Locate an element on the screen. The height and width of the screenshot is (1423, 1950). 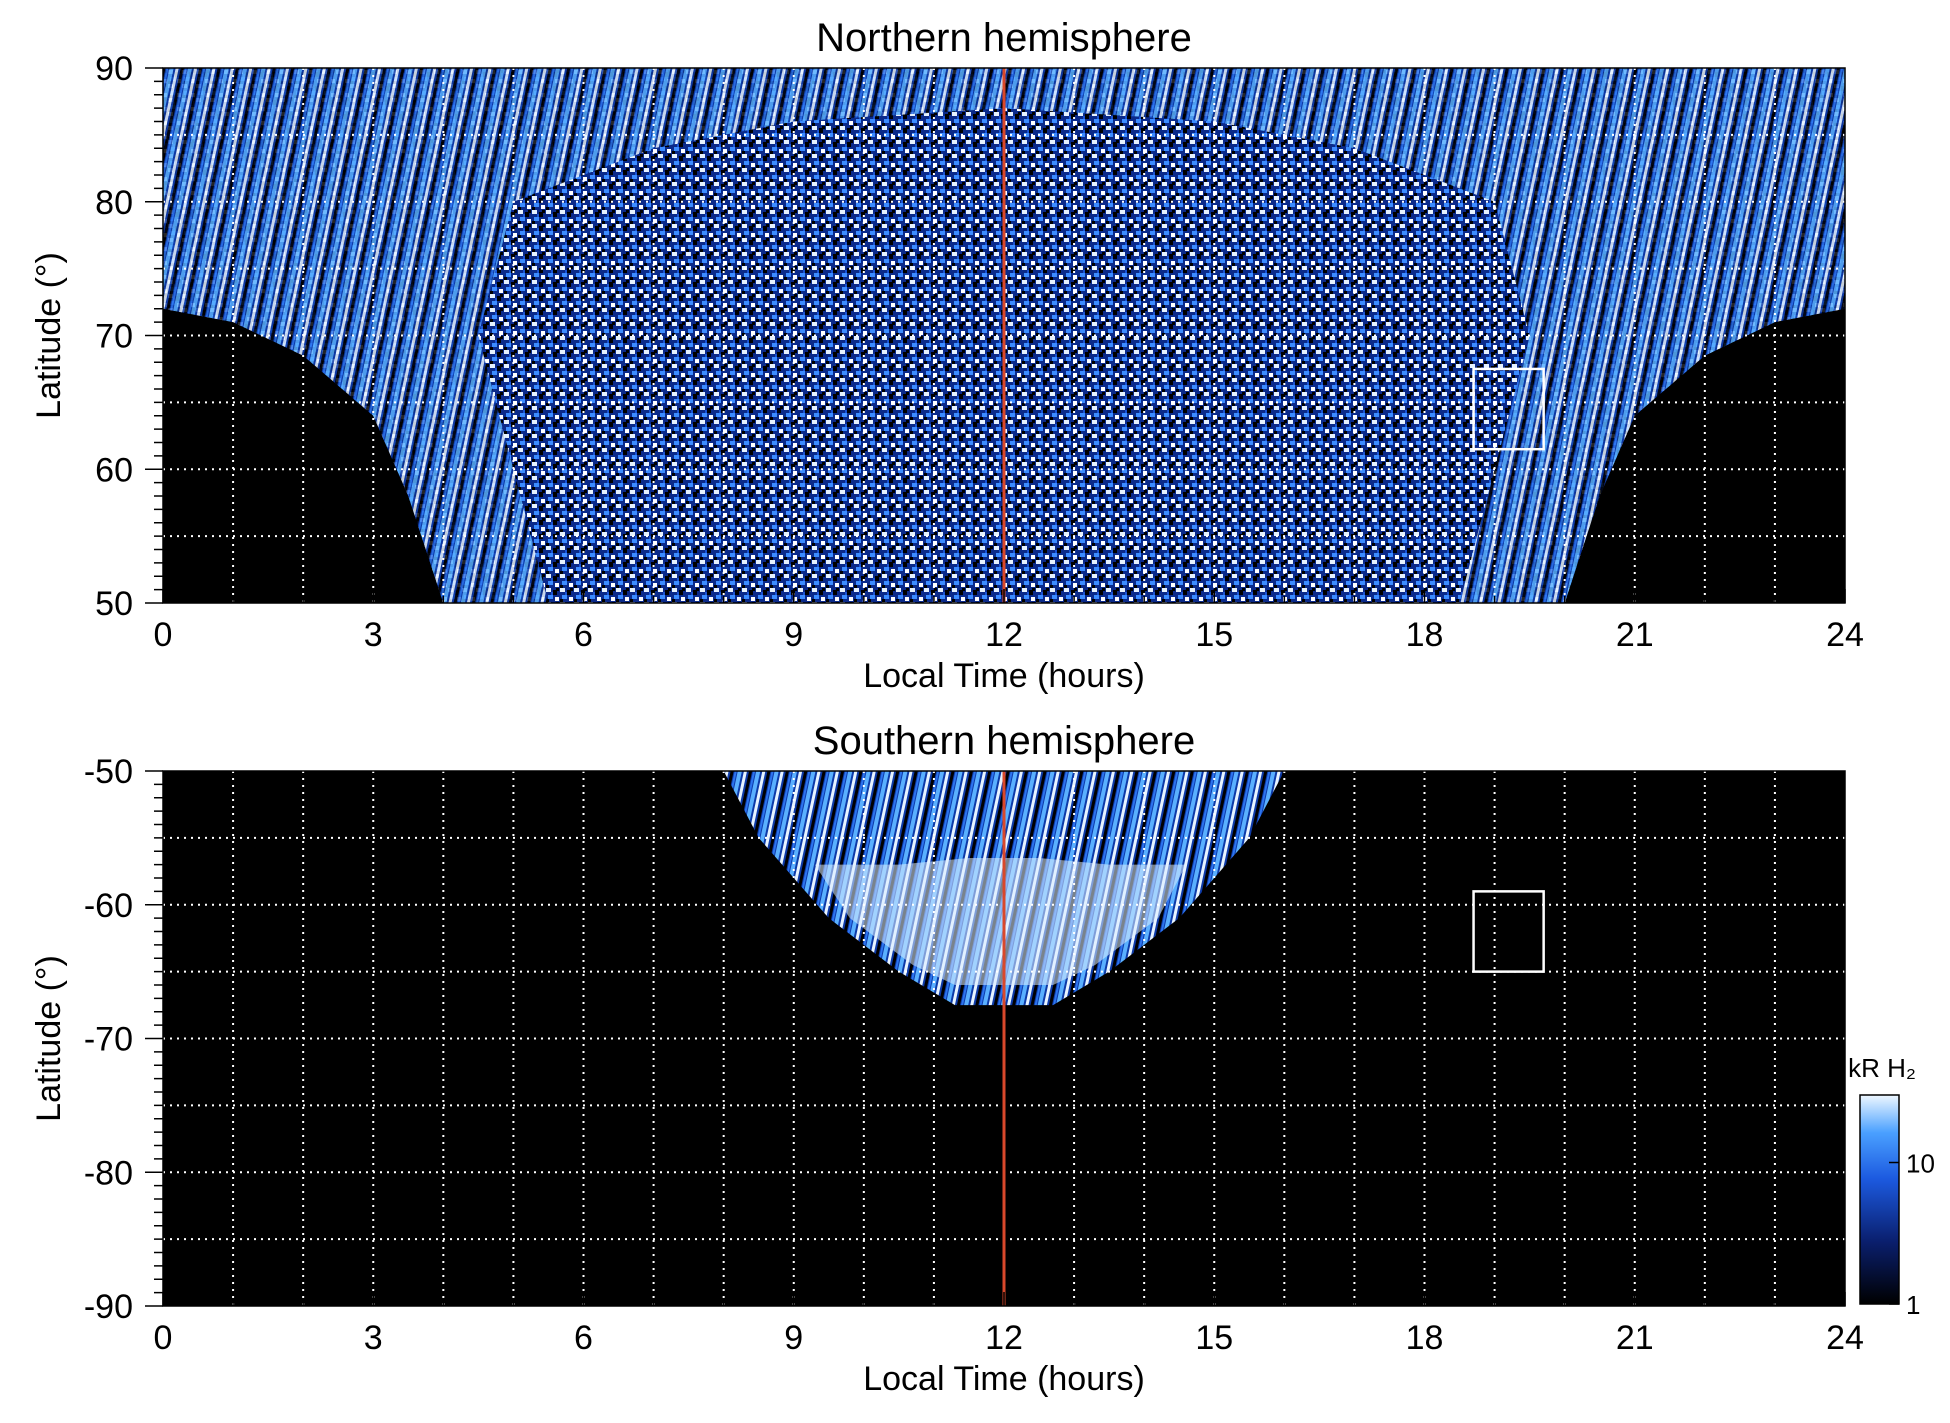
y-tick-label: 90 is located at coordinates (114, 69).